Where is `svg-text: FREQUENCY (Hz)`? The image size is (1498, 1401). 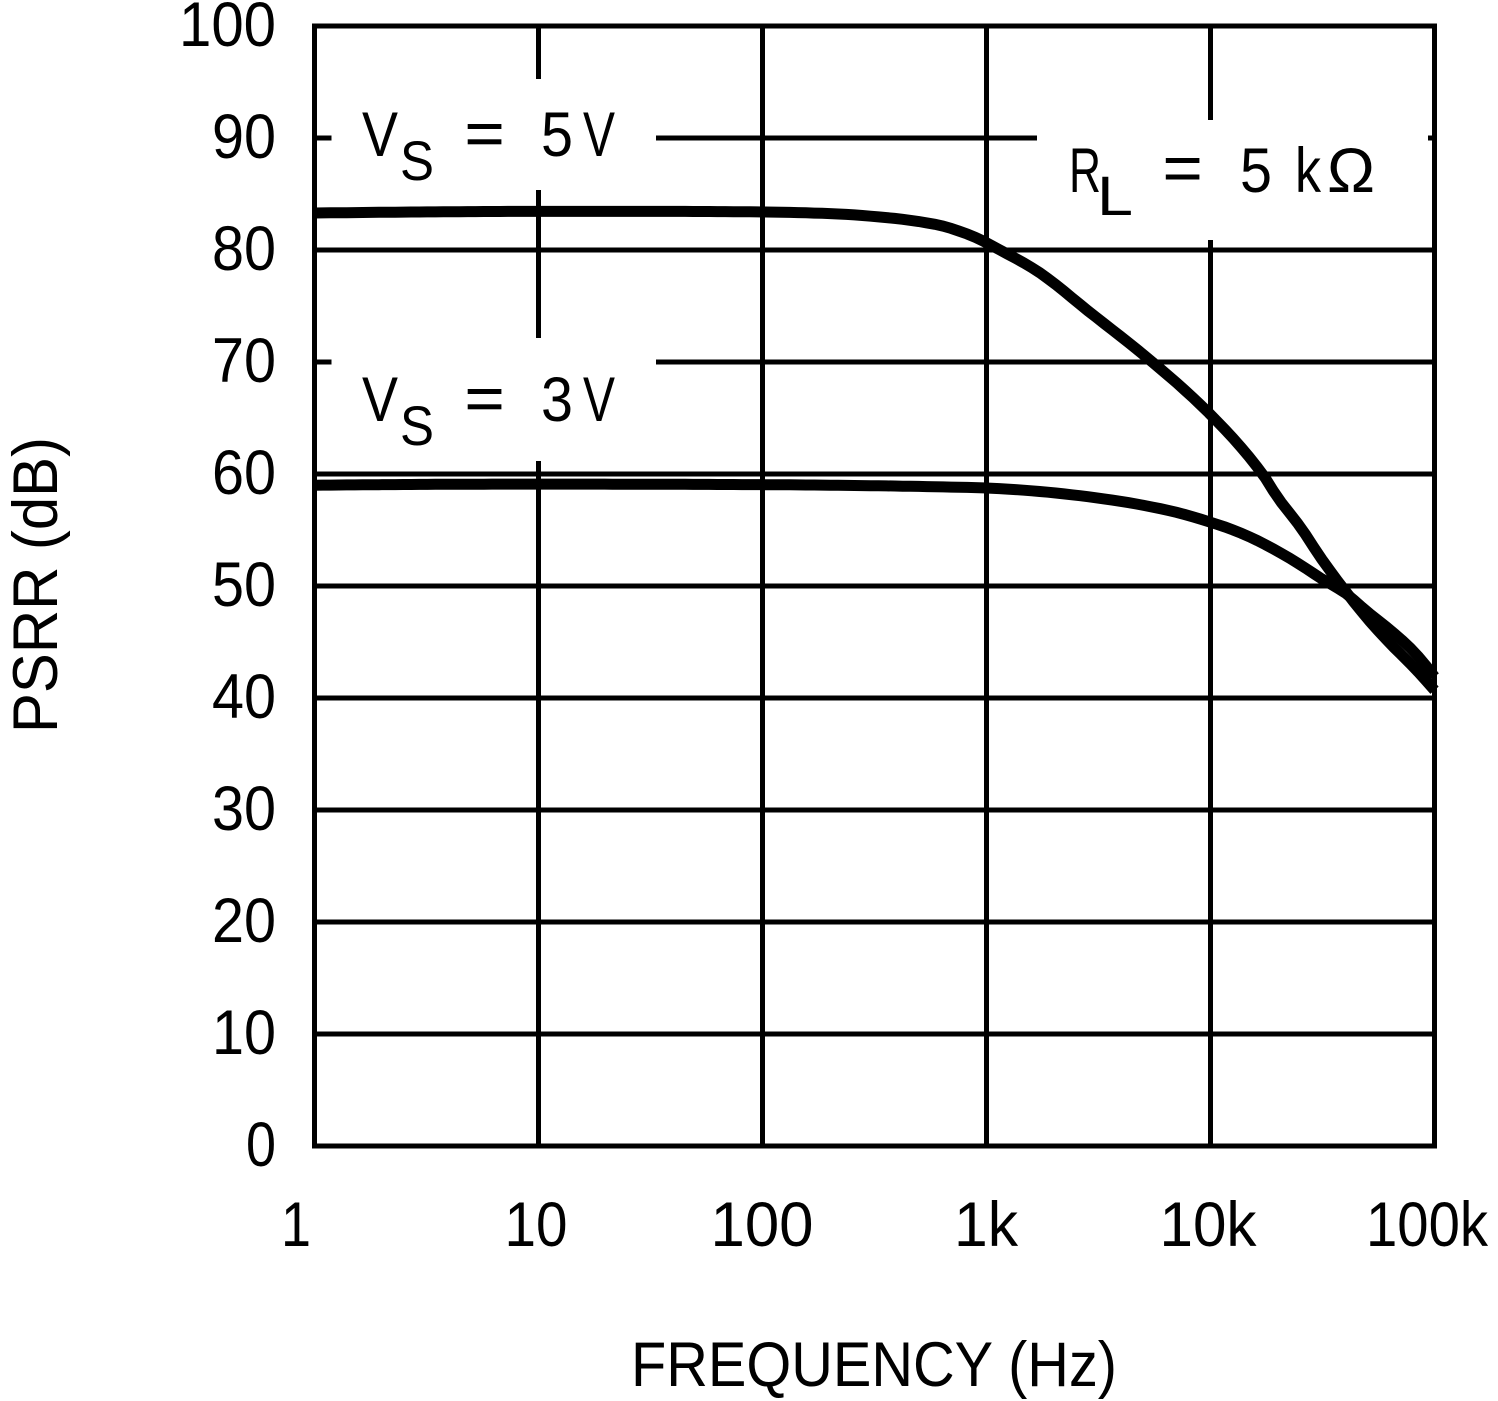 svg-text: FREQUENCY (Hz) is located at coordinates (874, 1365).